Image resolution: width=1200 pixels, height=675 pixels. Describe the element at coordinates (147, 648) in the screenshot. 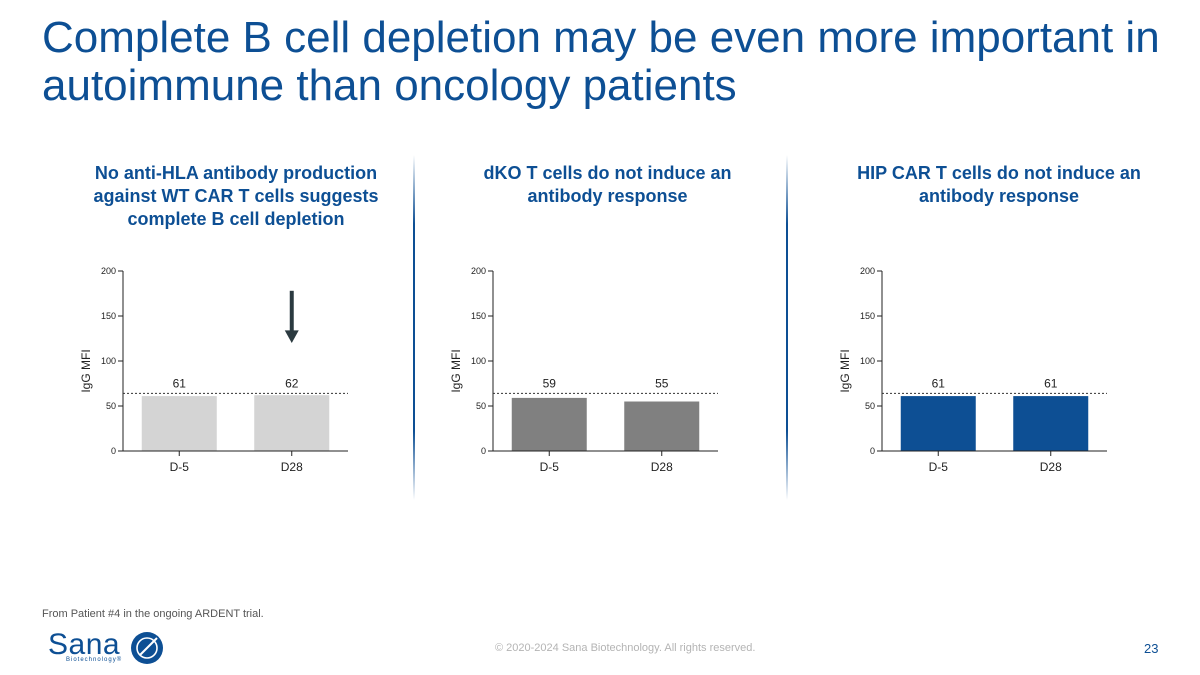

I see `logo-compass-icon` at that location.